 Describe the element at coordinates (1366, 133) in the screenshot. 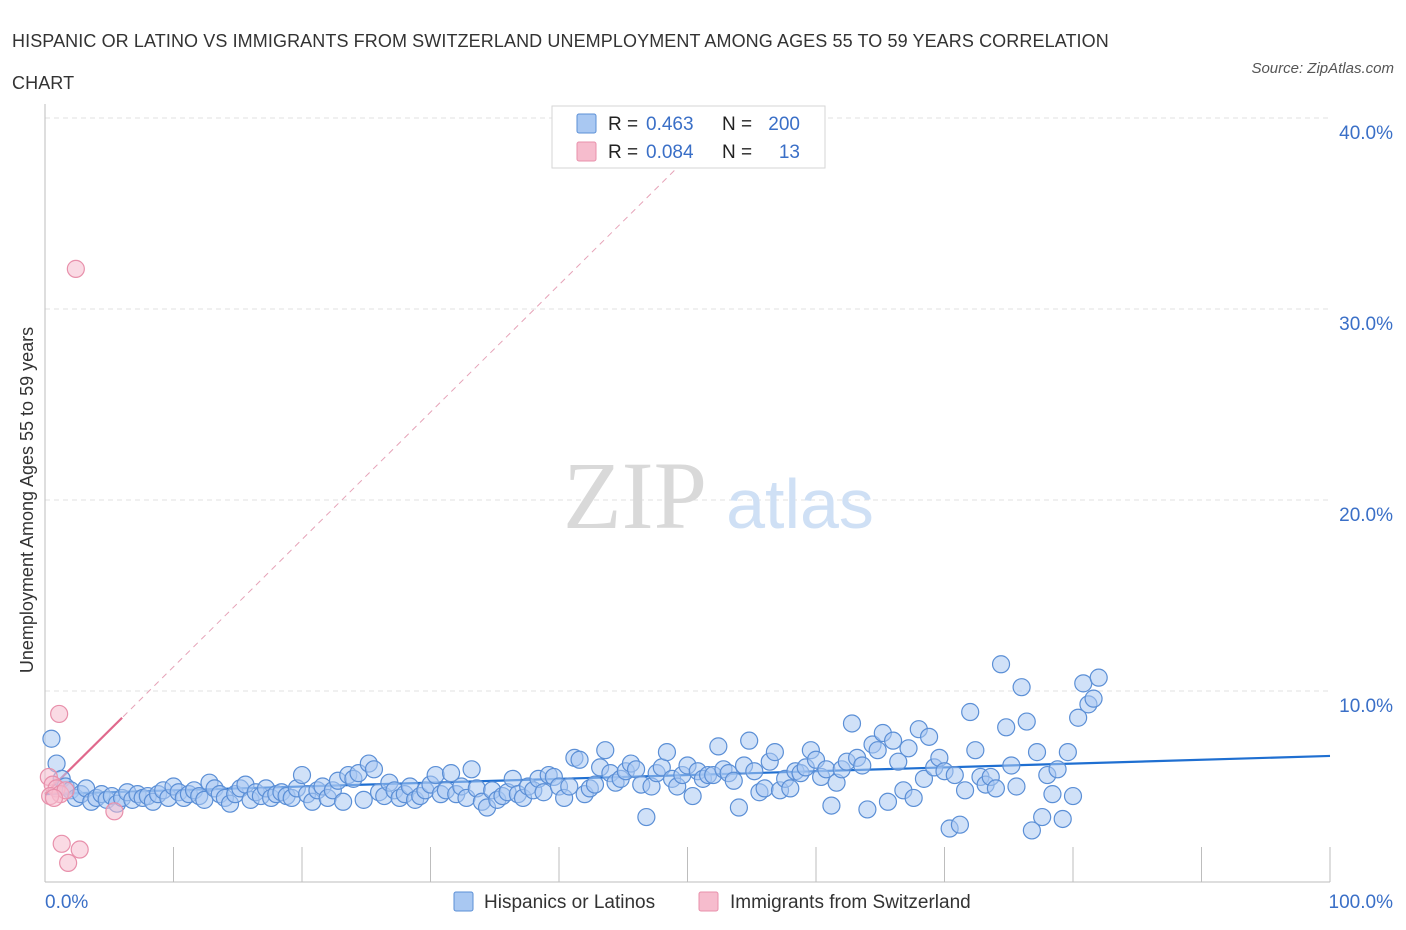

I see `y-tick-label-3: 40.0%` at that location.